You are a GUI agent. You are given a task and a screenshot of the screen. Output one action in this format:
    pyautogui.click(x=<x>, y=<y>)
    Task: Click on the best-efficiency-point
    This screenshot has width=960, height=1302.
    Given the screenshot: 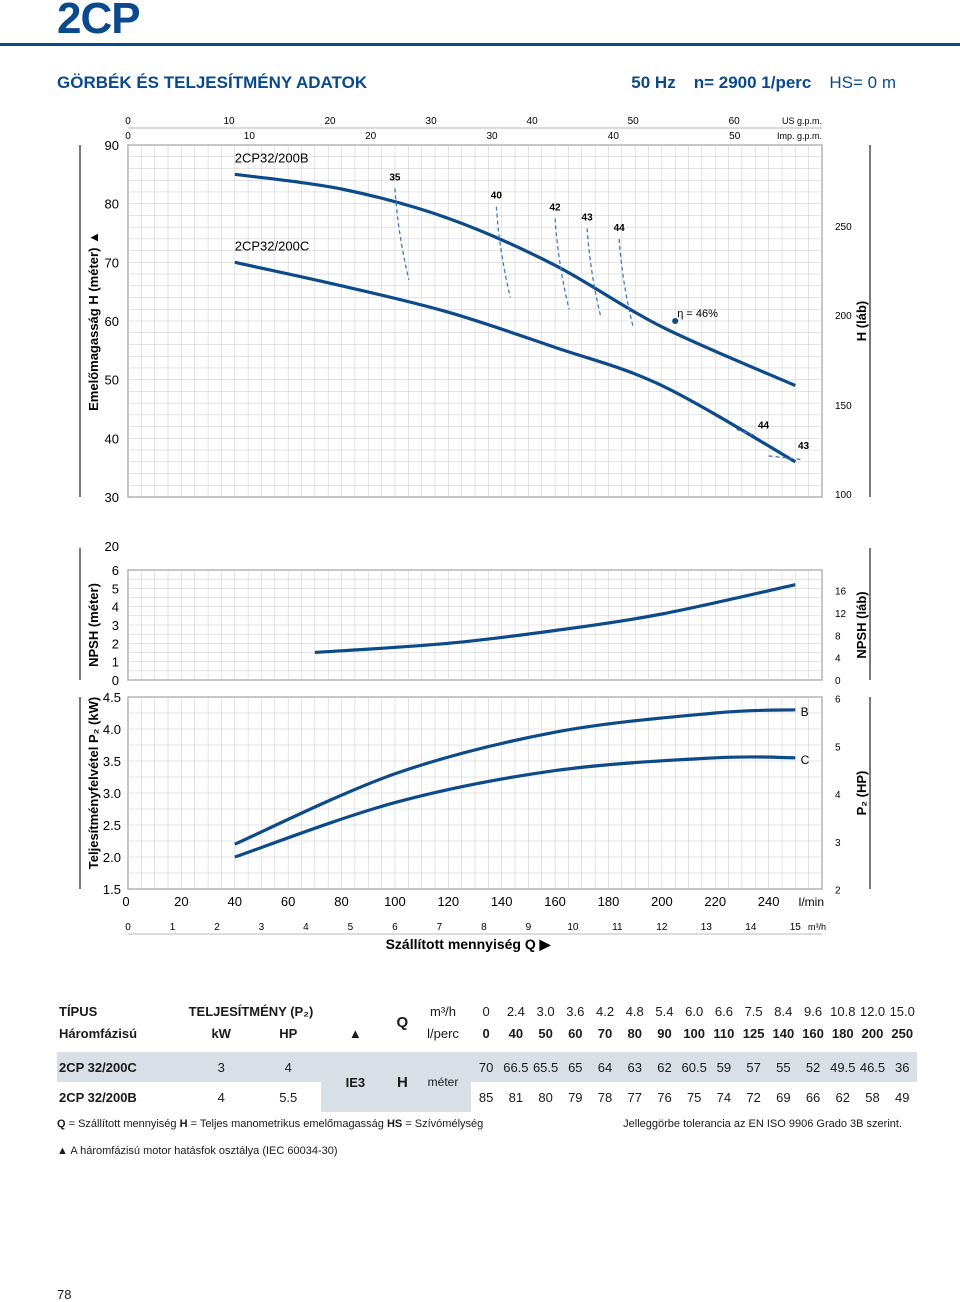 What is the action you would take?
    pyautogui.click(x=675, y=321)
    